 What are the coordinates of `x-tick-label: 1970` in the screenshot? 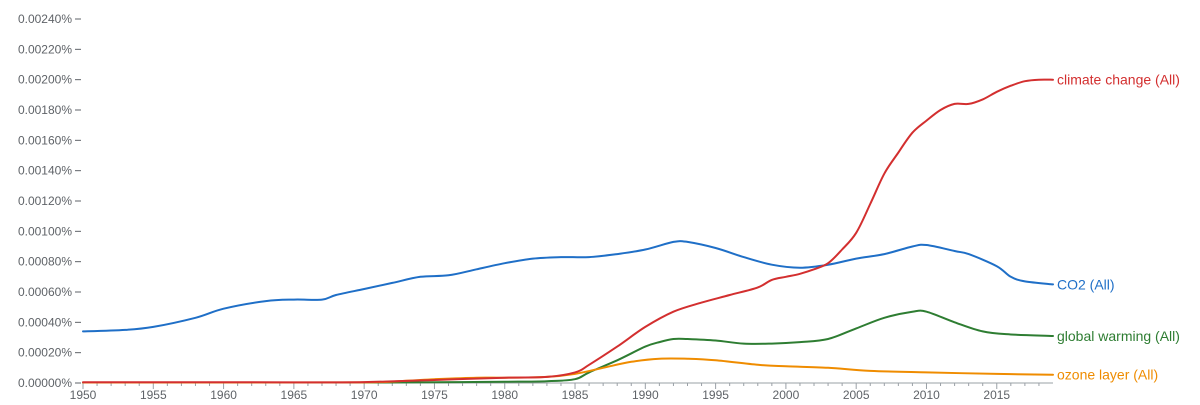 It's located at (364, 395).